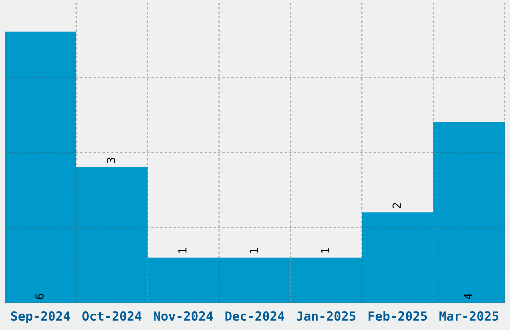 This screenshot has height=330, width=510. Describe the element at coordinates (396, 205) in the screenshot. I see `data-label: 2` at that location.